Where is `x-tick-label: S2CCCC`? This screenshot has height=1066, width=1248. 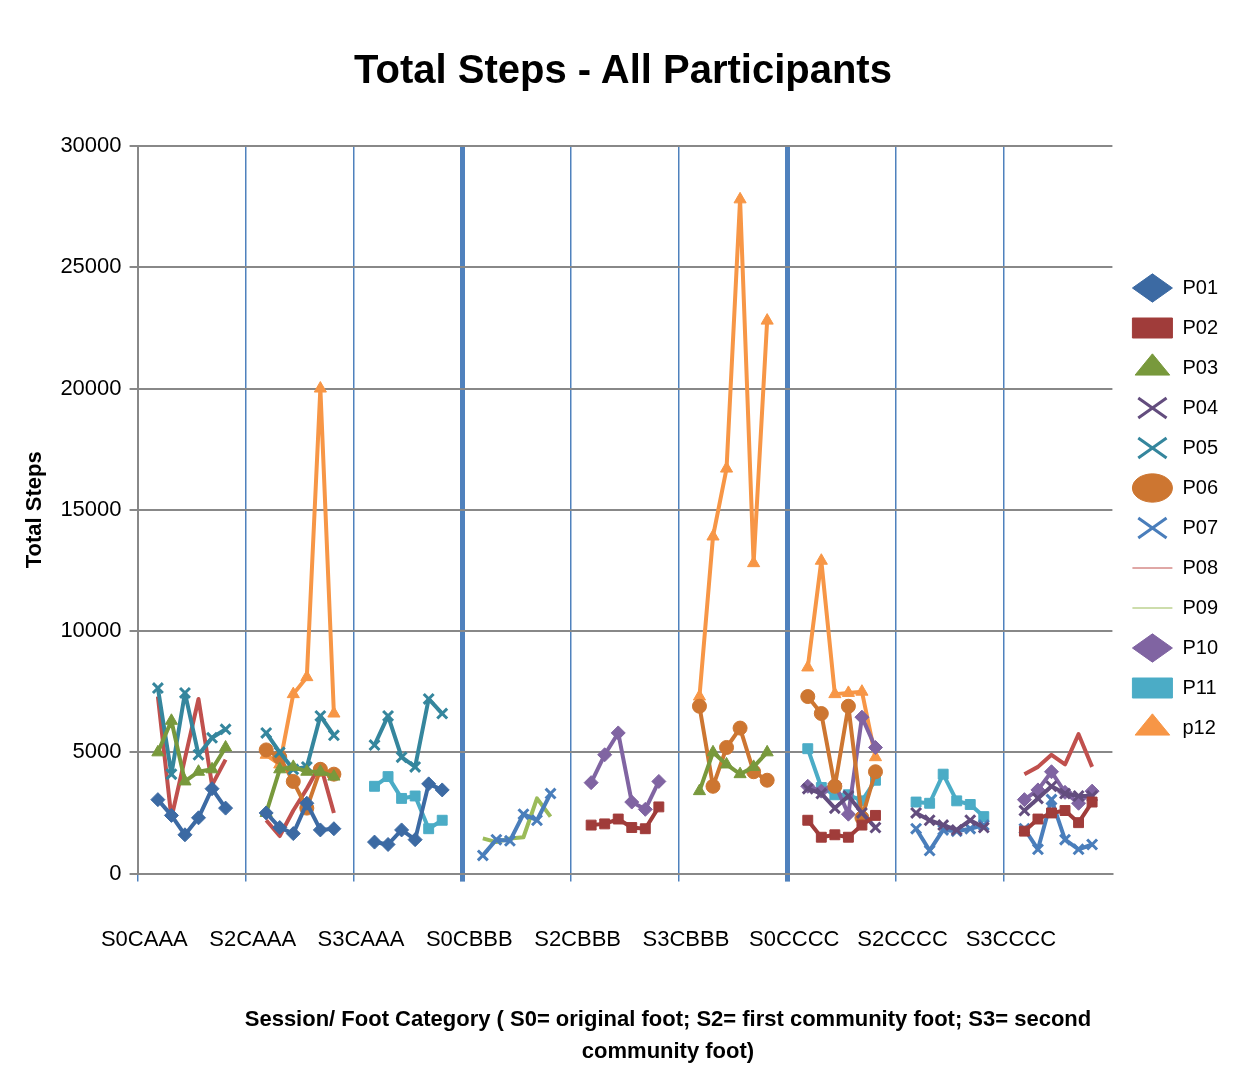
x-tick-label: S2CCCC is located at coordinates (902, 938).